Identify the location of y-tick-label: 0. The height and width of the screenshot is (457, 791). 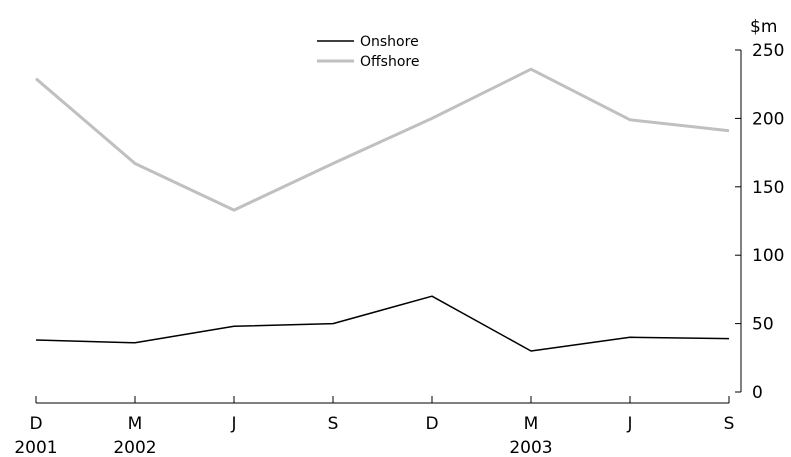
(757, 393).